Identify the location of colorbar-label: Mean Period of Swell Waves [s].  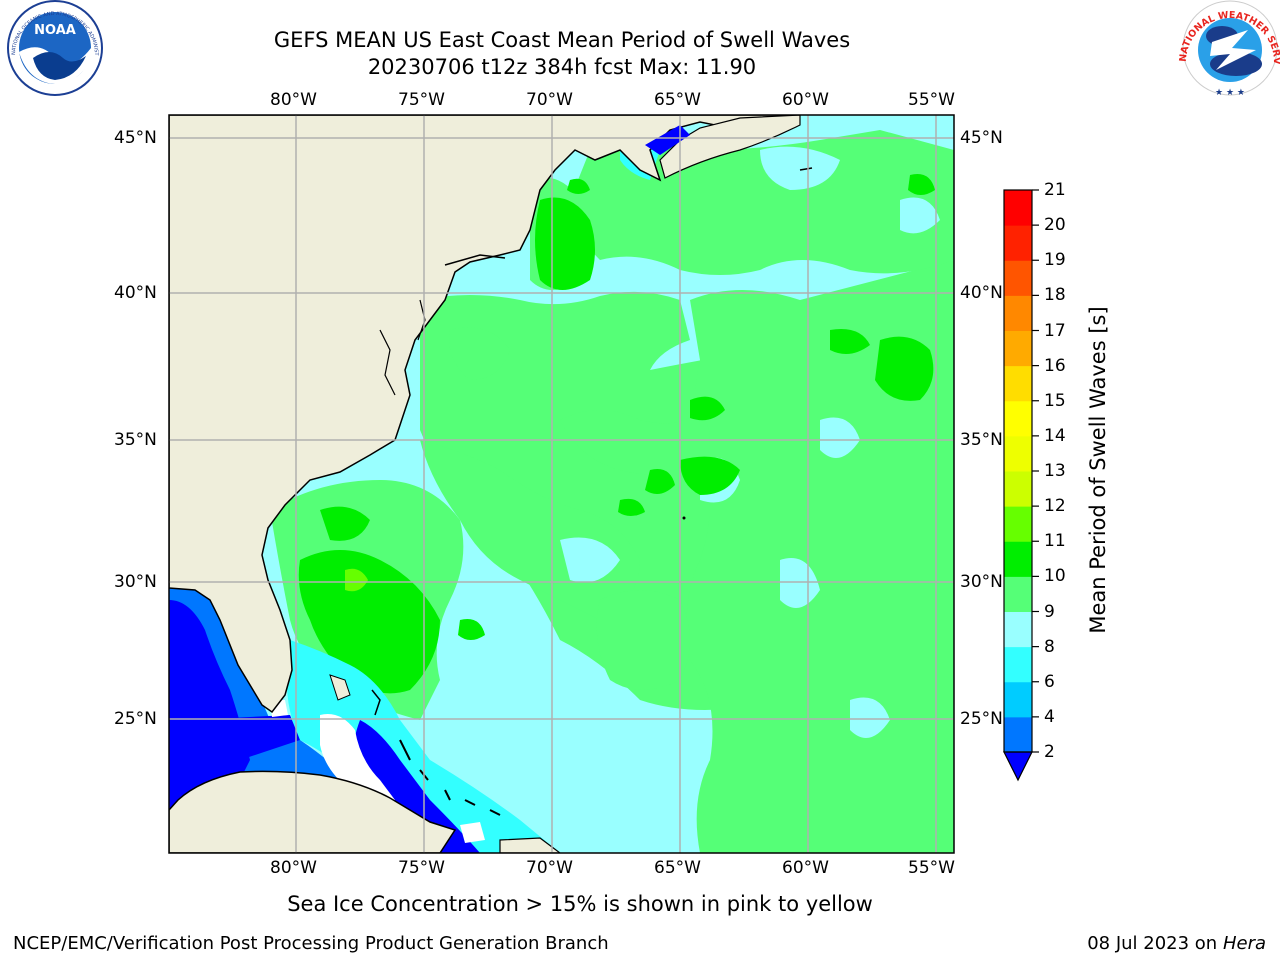
(1098, 470).